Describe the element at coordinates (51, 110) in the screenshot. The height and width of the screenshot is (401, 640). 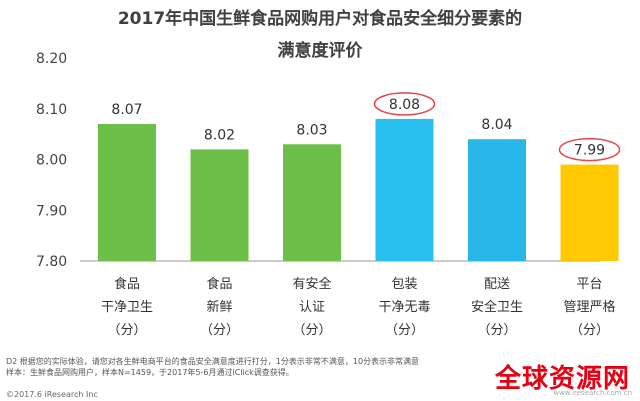
I see `y-tick-label: 8.10` at that location.